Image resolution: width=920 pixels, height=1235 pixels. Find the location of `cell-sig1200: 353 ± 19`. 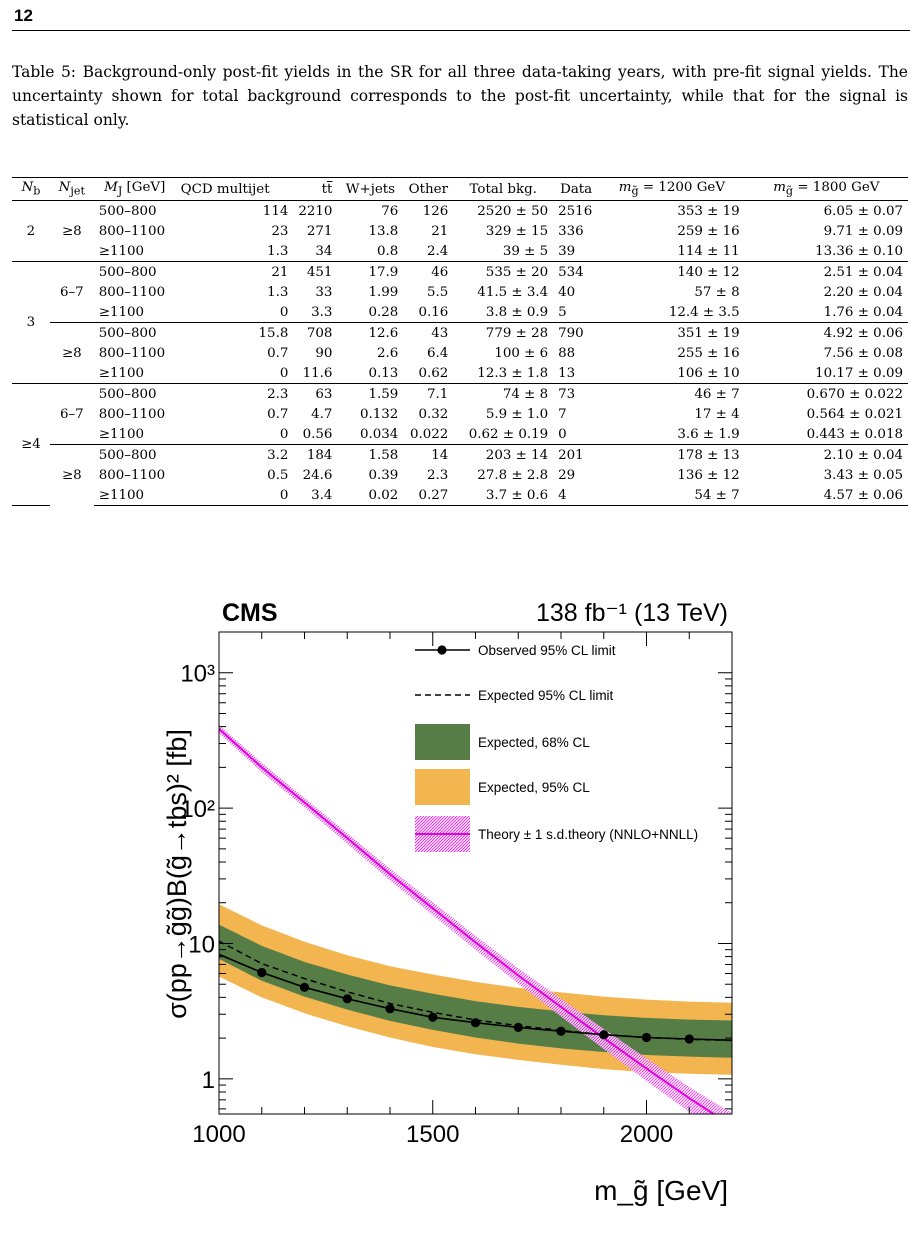

cell-sig1200: 353 ± 19 is located at coordinates (708, 211).